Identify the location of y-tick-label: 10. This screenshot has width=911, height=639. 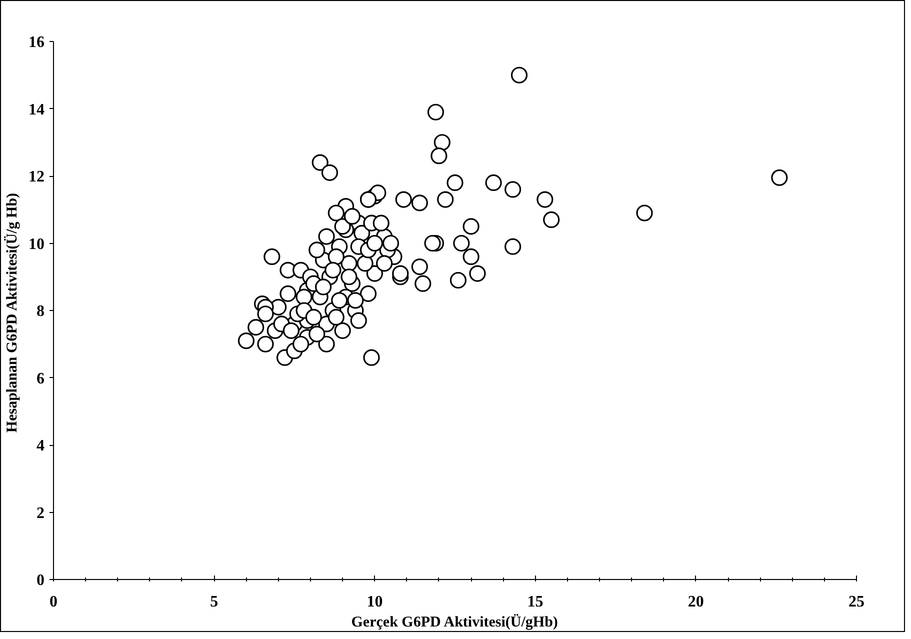
(36, 244).